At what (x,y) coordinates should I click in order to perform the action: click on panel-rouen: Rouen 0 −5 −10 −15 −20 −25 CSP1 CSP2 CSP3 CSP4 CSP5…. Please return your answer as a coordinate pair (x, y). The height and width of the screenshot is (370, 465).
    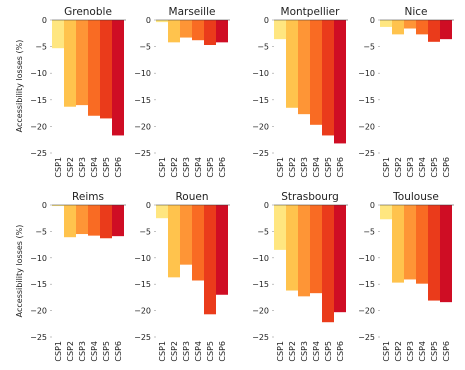
    Looking at the image, I should click on (182, 276).